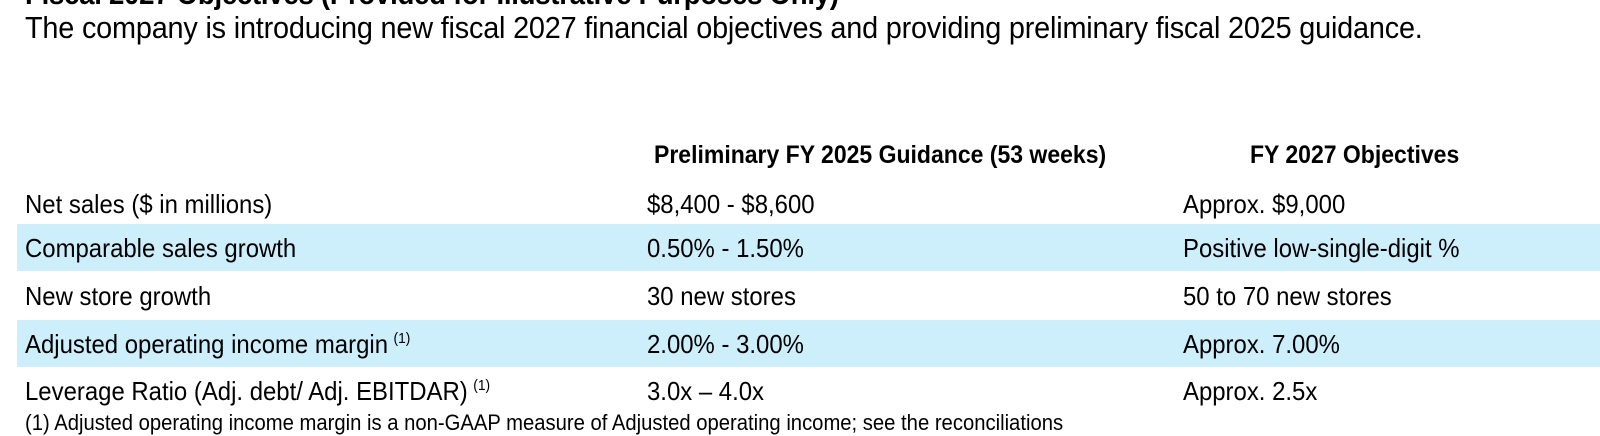 The image size is (1600, 436). Describe the element at coordinates (1261, 344) in the screenshot. I see `fy2027-value: Approx. 7.00%` at that location.